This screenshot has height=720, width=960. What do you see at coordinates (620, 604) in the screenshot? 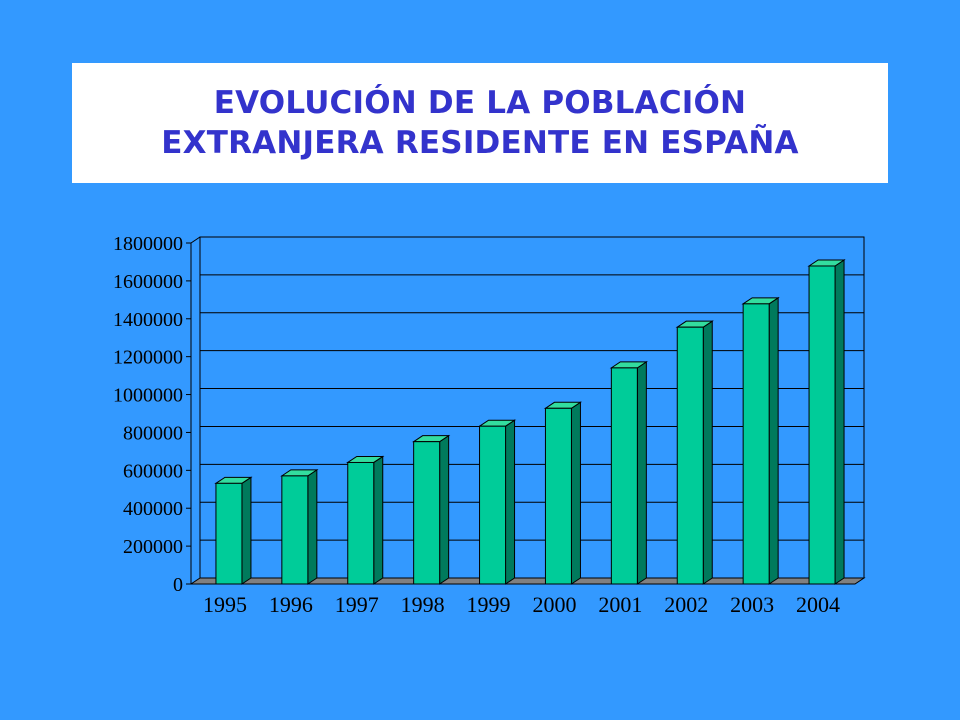
I see `x-tick-label: 2001` at bounding box center [620, 604].